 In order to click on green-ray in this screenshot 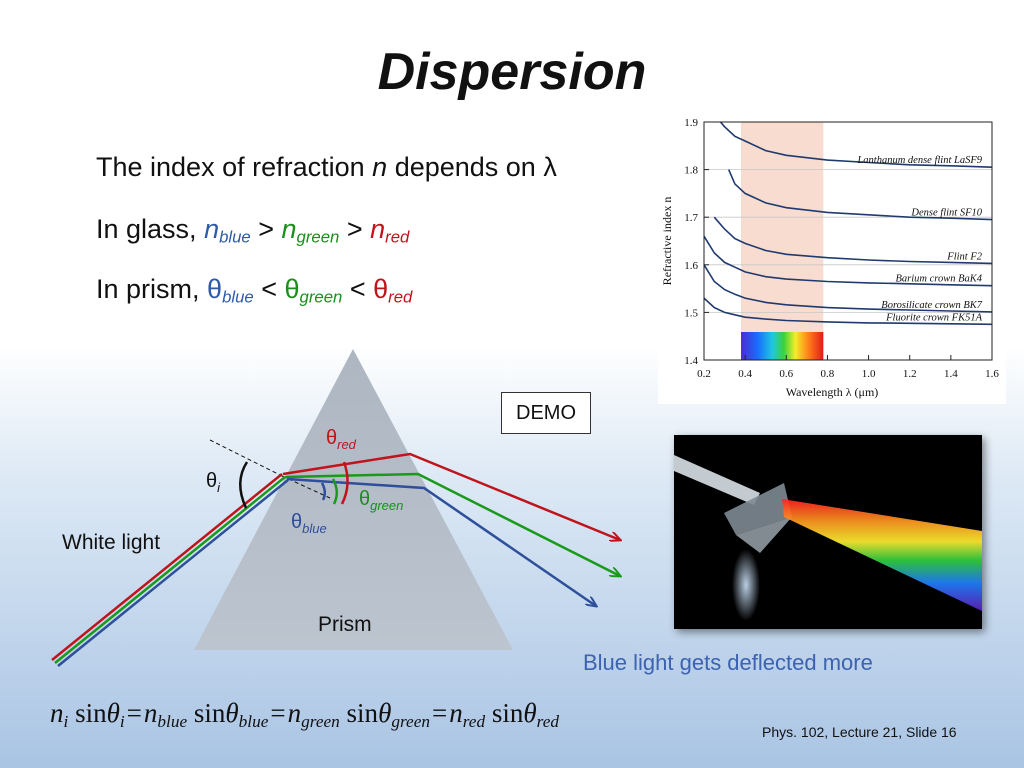, I will do `click(452, 524)`.